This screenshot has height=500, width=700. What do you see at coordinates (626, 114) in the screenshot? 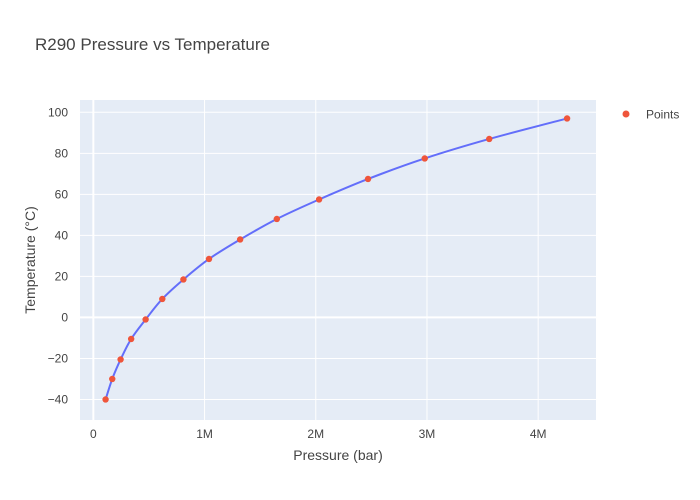
I see `legend-marker-points` at bounding box center [626, 114].